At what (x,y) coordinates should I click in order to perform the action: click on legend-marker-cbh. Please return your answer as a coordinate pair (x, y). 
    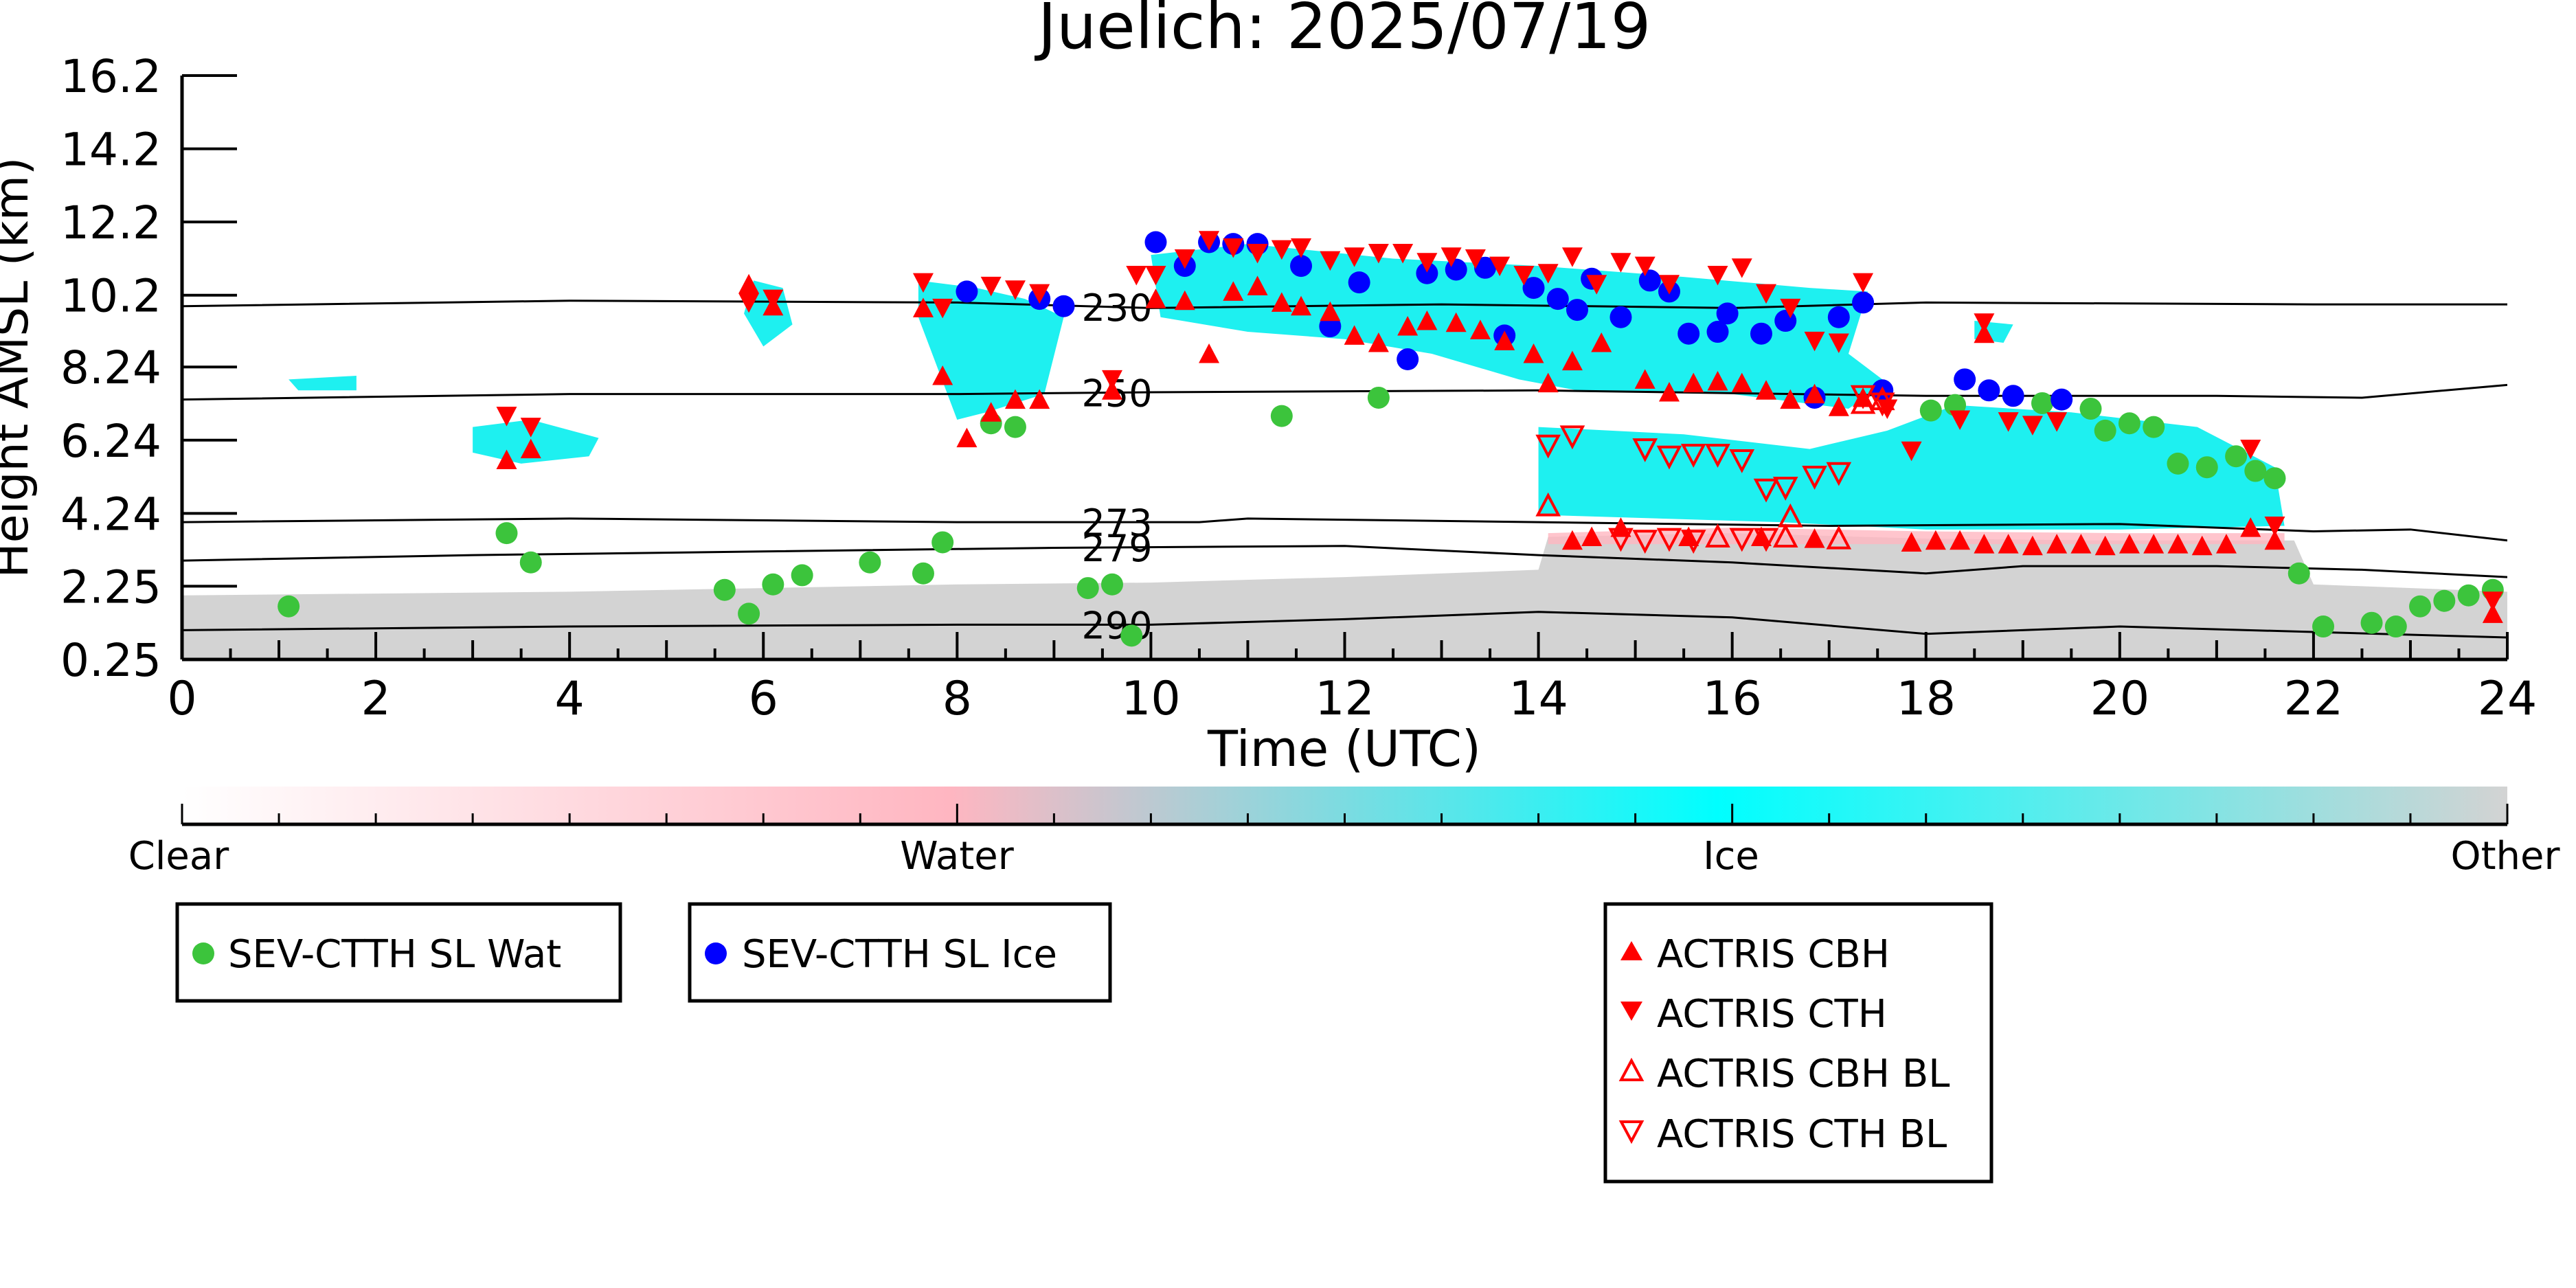
    Looking at the image, I should click on (1631, 950).